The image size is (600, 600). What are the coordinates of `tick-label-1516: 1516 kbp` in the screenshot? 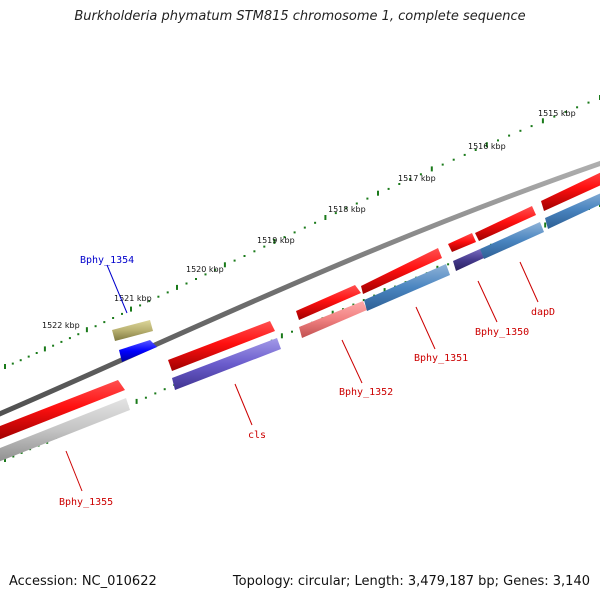 It's located at (487, 146).